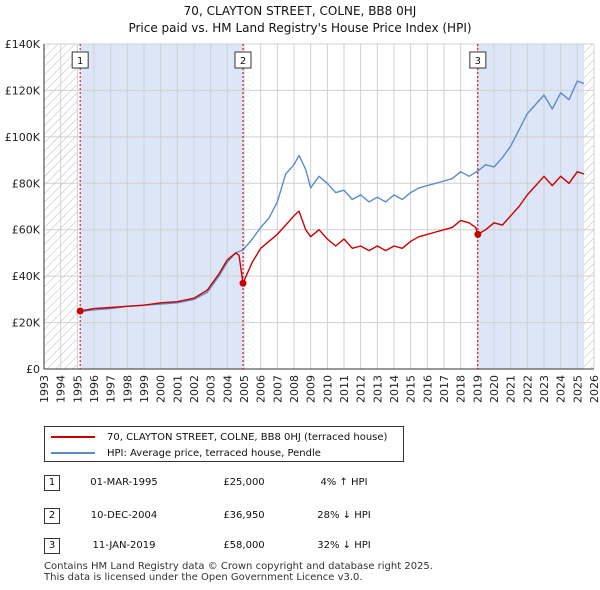  What do you see at coordinates (111, 389) in the screenshot?
I see `x-tick-label: 1997` at bounding box center [111, 389].